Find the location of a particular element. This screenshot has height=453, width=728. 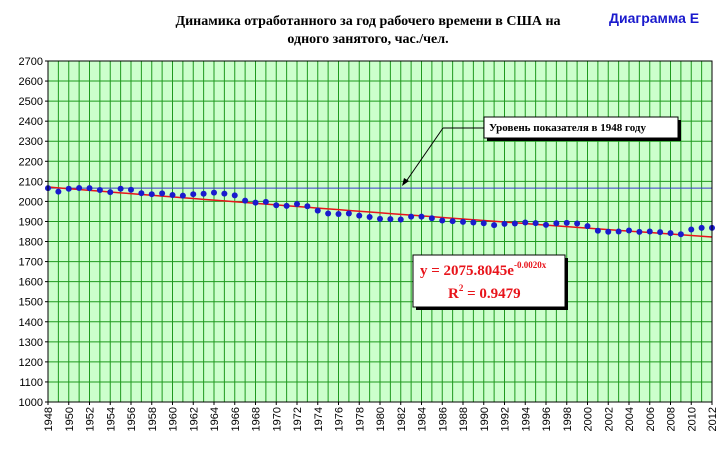

x-tick-label: 1964 is located at coordinates (215, 419).